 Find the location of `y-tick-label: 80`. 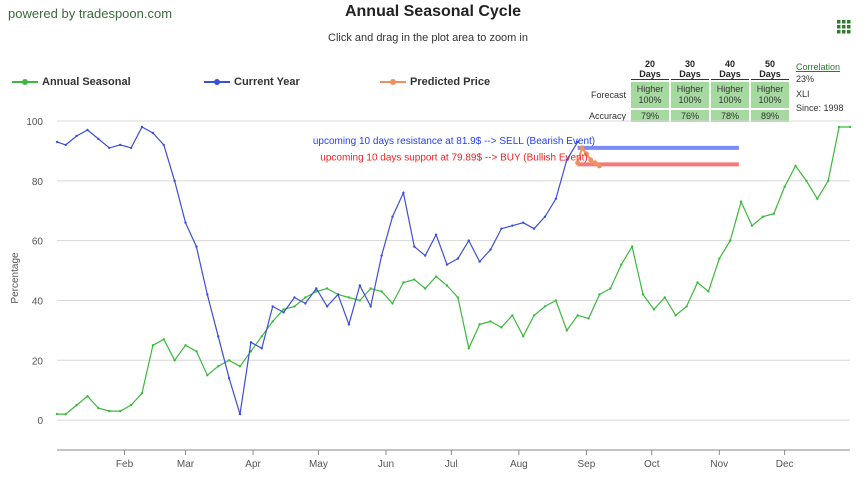

y-tick-label: 80 is located at coordinates (38, 182).